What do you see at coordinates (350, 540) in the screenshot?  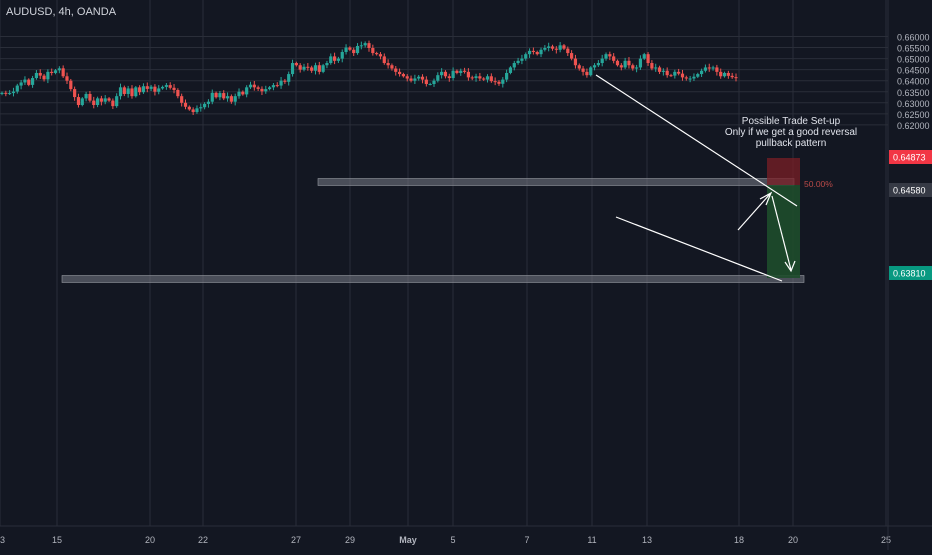 I see `x-tick-label: 29` at bounding box center [350, 540].